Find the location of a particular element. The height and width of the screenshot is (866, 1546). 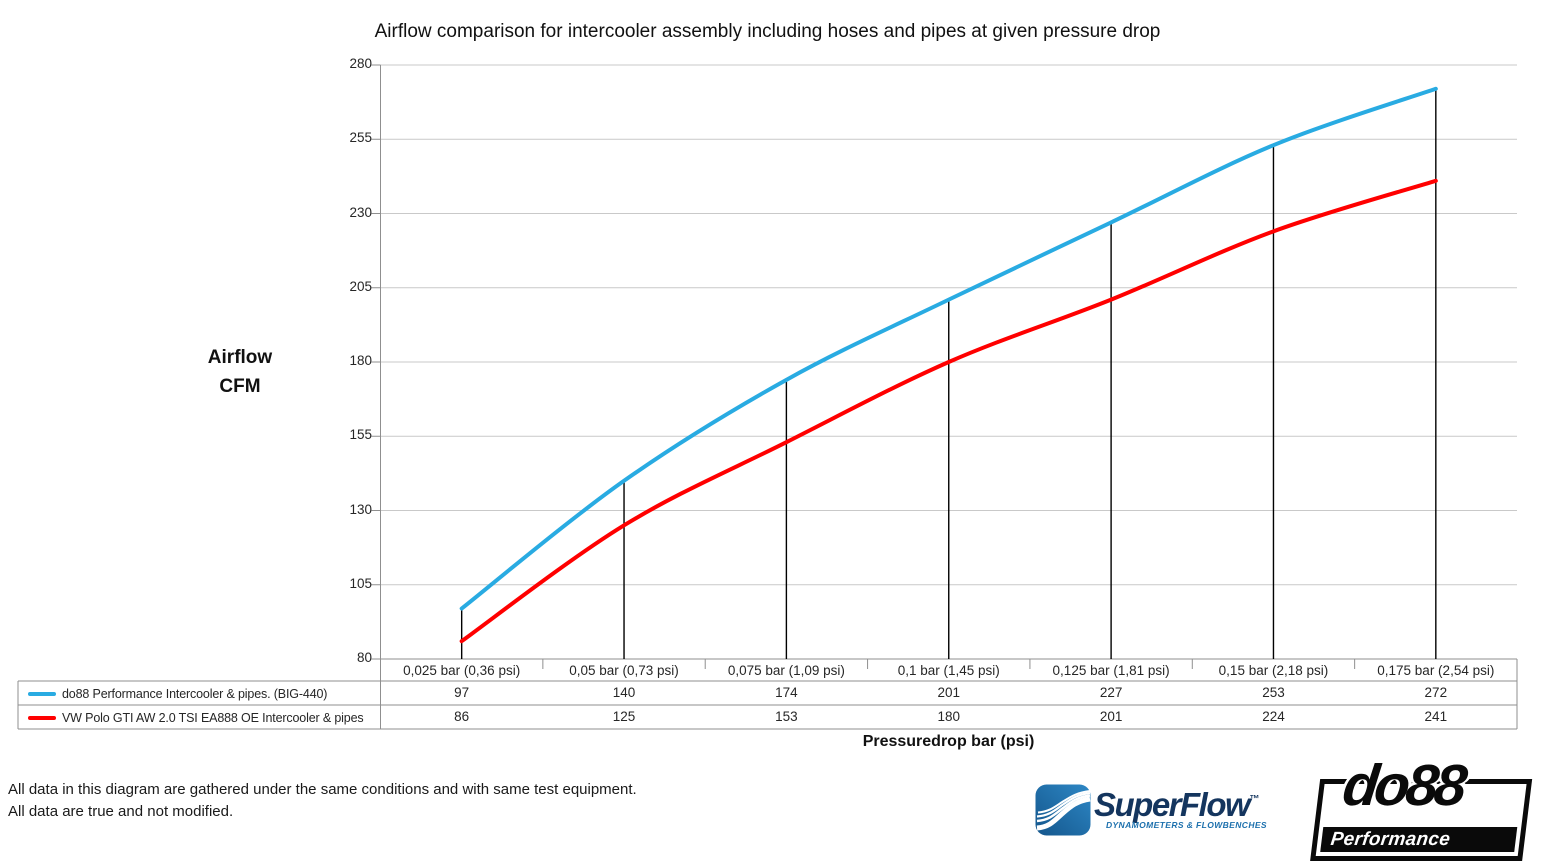

superflow-wordmark: SuperFlow™ DYNAMOMETERS & FLOWBENCHES is located at coordinates (1180, 807).